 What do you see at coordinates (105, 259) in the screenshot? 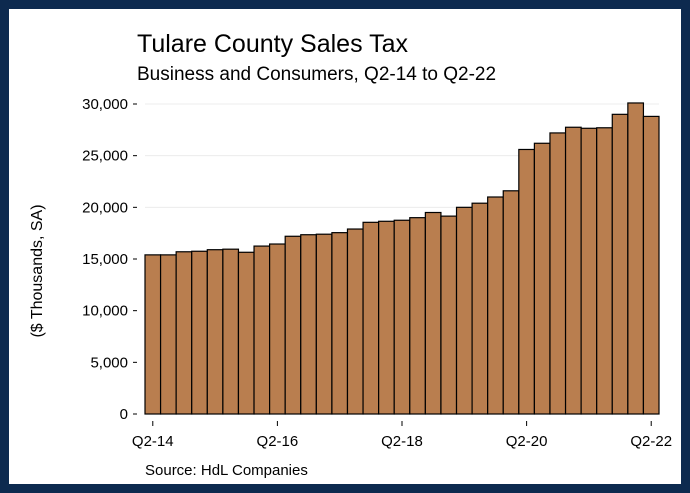
I see `y-tick-label: 15,000` at bounding box center [105, 259].